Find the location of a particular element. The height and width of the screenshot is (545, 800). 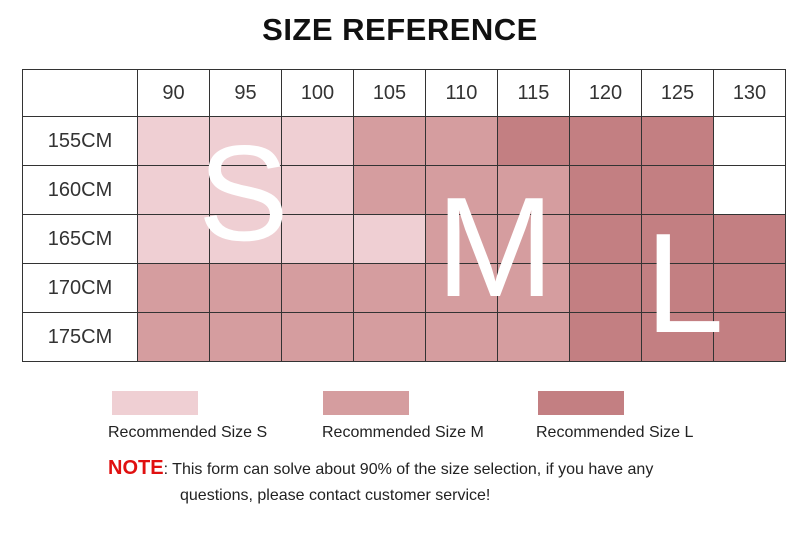

weight-header: 105 is located at coordinates (389, 93).